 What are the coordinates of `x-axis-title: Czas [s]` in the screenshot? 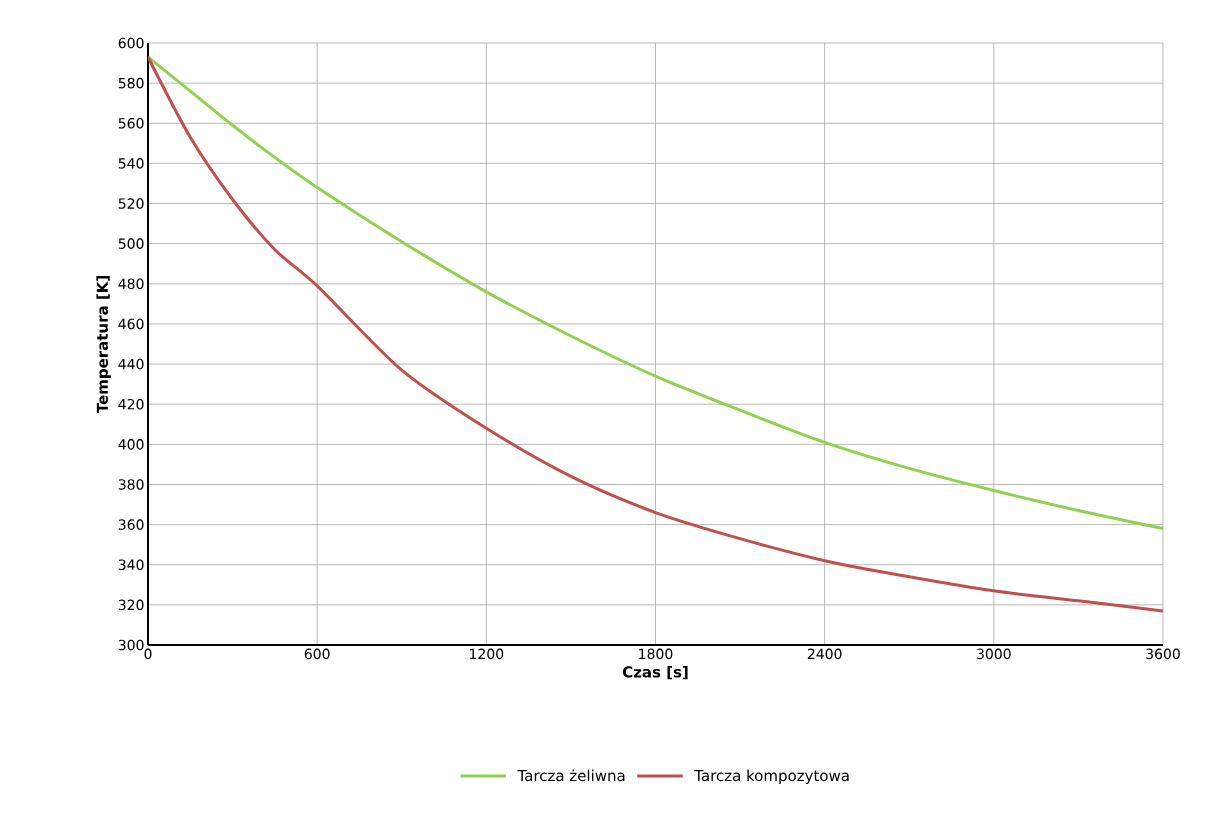 It's located at (655, 673).